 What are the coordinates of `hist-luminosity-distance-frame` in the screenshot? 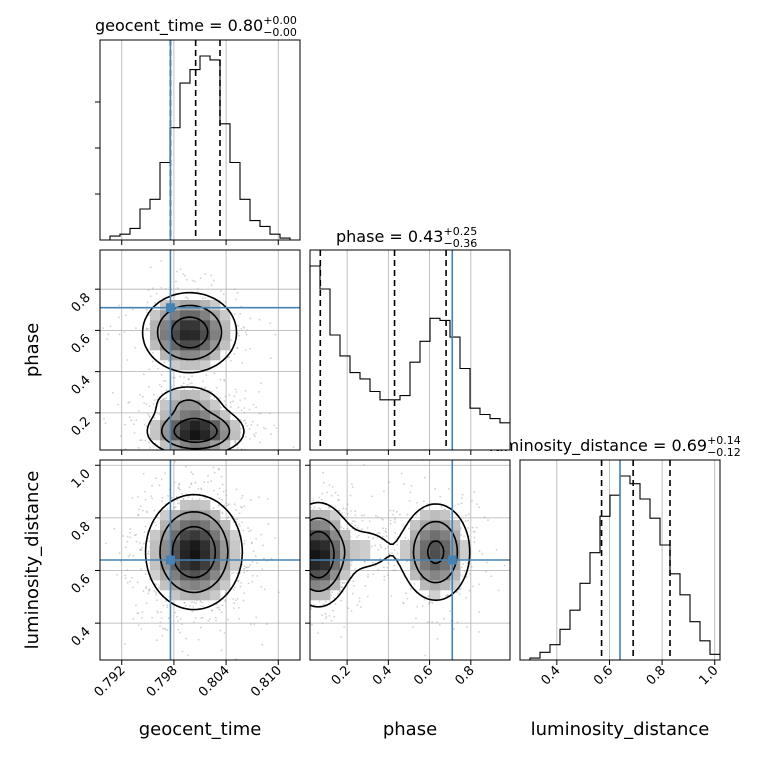 It's located at (620, 560).